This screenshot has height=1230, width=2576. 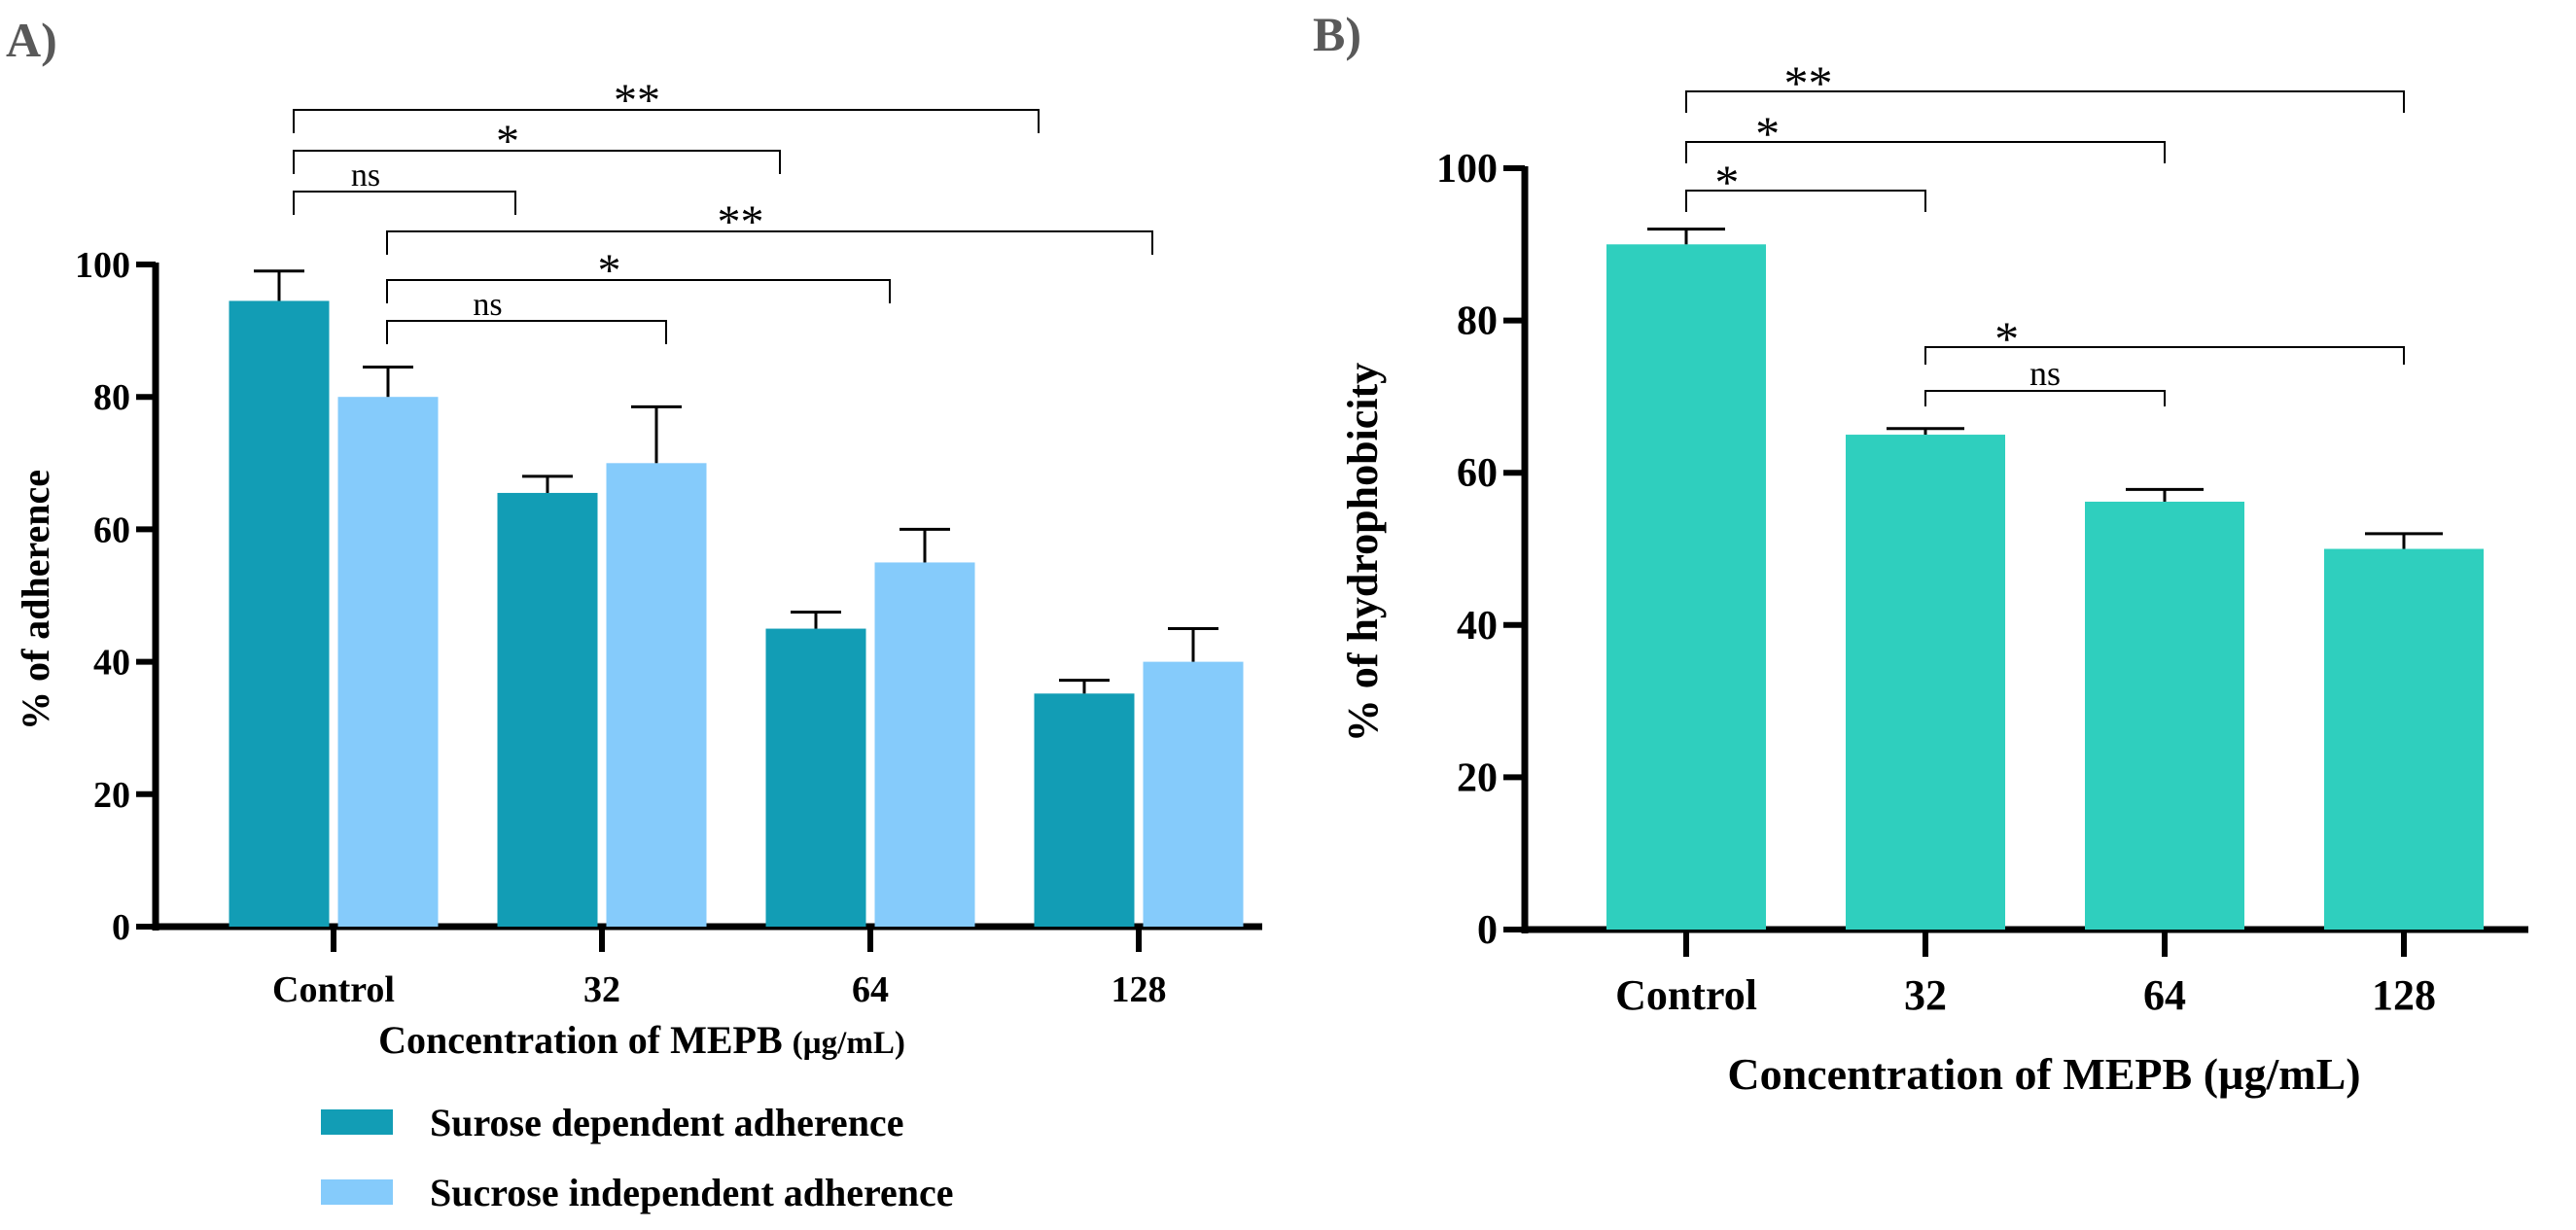 What do you see at coordinates (1467, 170) in the screenshot?
I see `y-tick-label-b: 100` at bounding box center [1467, 170].